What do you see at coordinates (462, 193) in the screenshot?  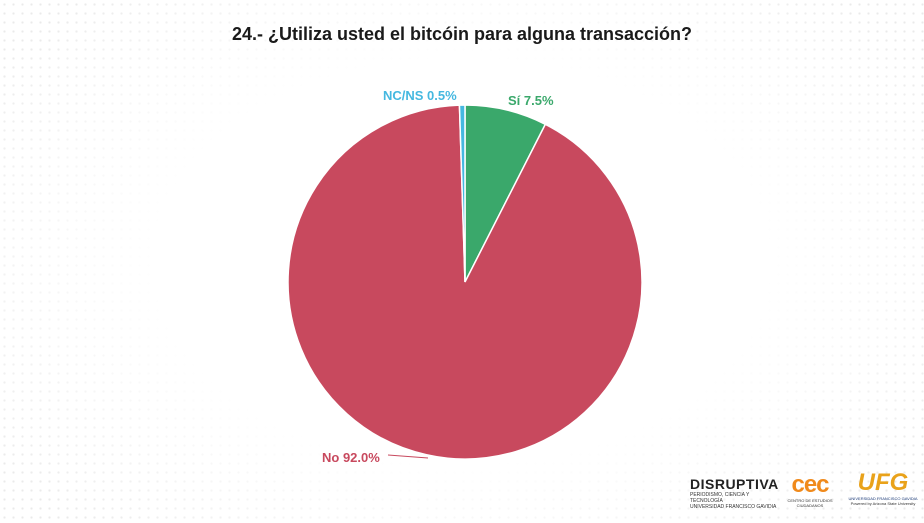 I see `pie-slice-nc-ns` at bounding box center [462, 193].